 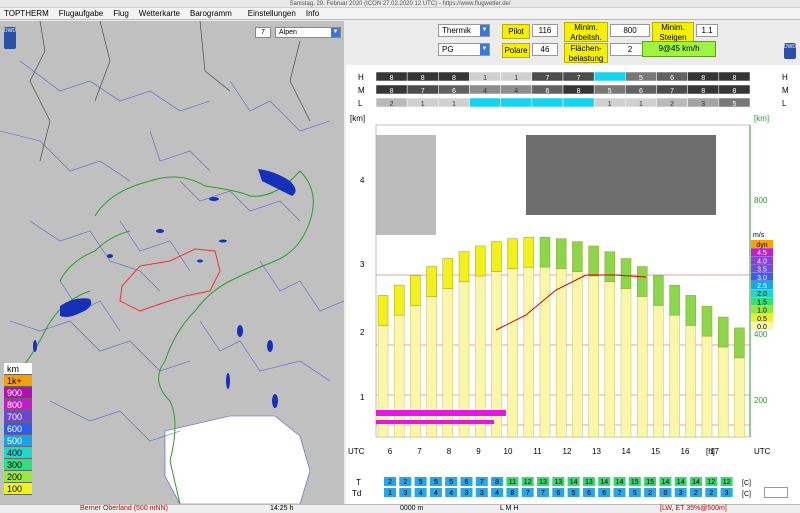 What do you see at coordinates (412, 508) in the screenshot?
I see `status-height: 0000 m` at bounding box center [412, 508].